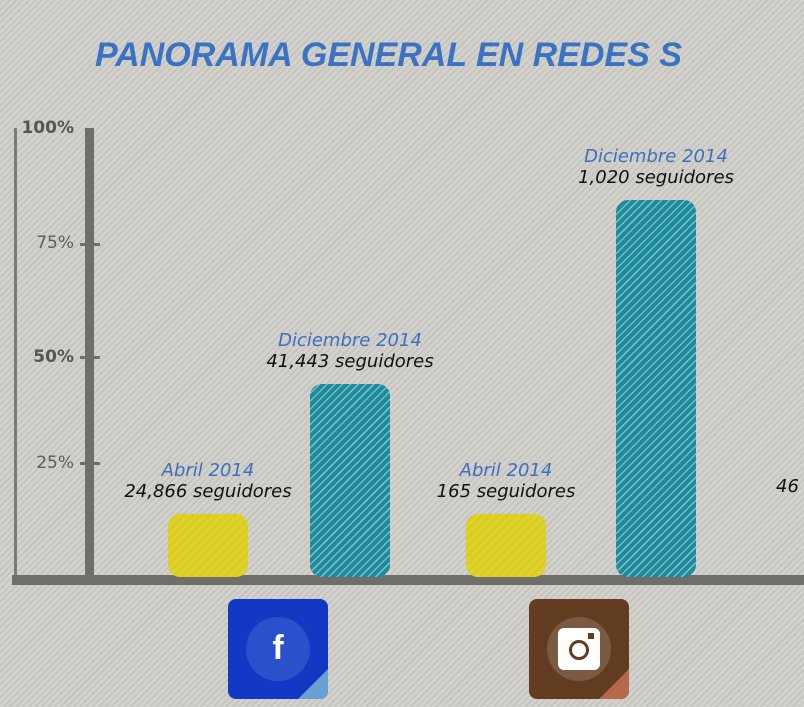  I want to click on bar-label: Abril 2014 165 seguidores, so click(506, 481).